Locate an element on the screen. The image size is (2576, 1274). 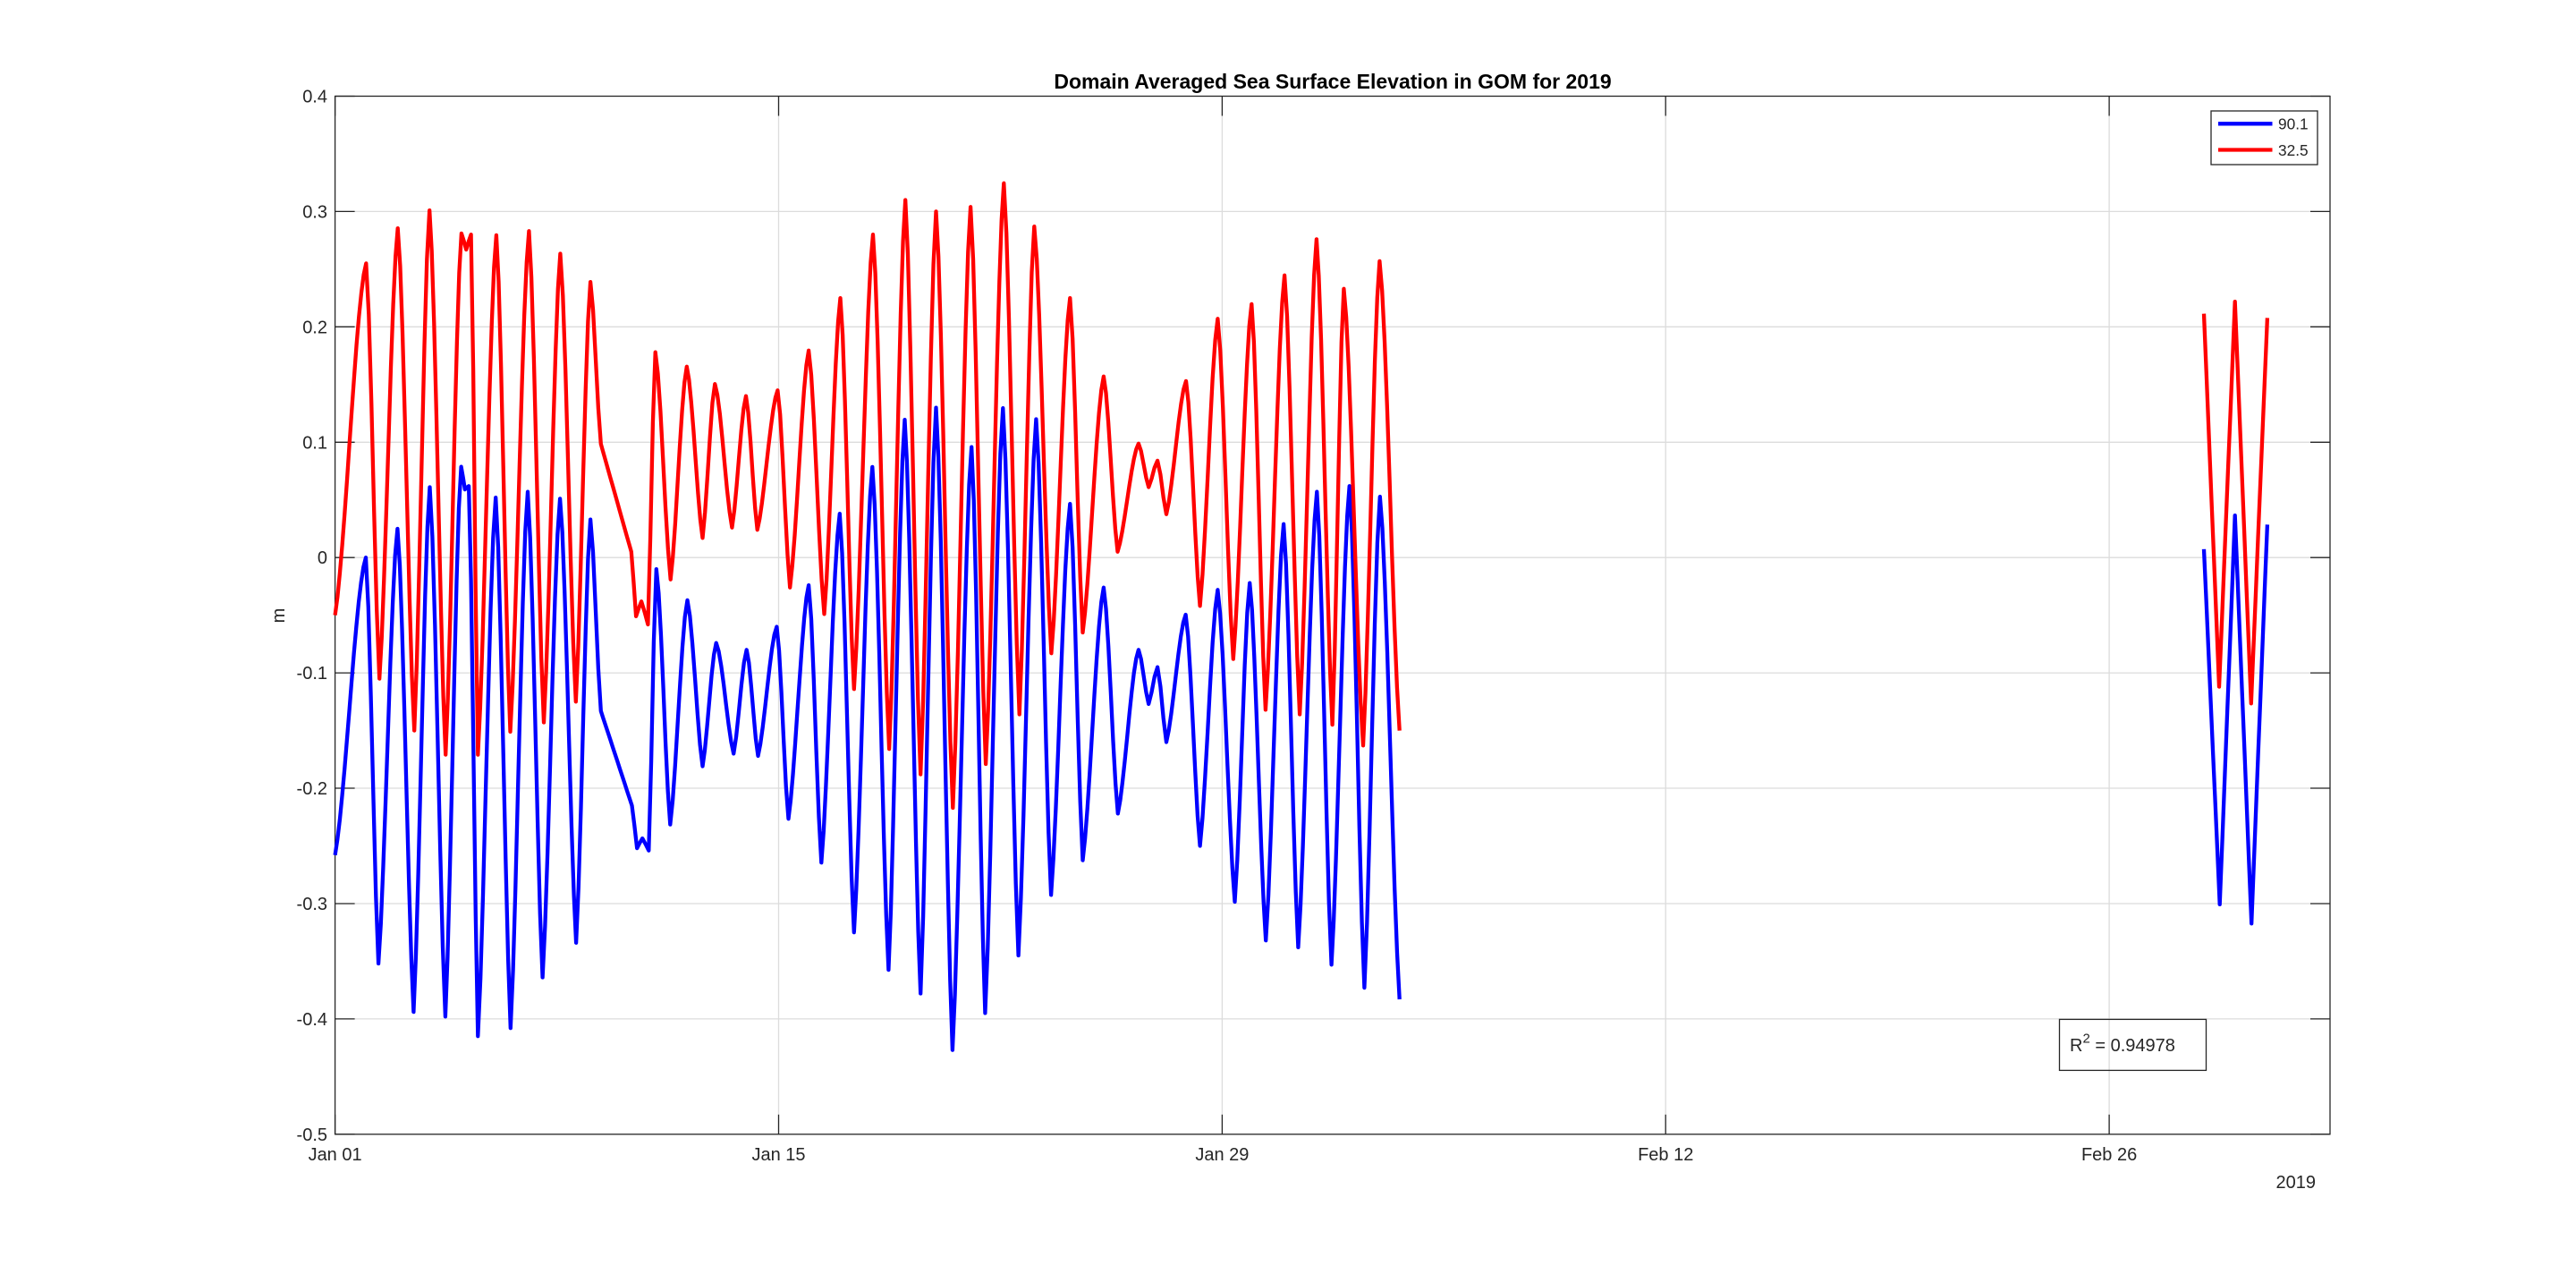
svg-text: 0.2 is located at coordinates (314, 327).